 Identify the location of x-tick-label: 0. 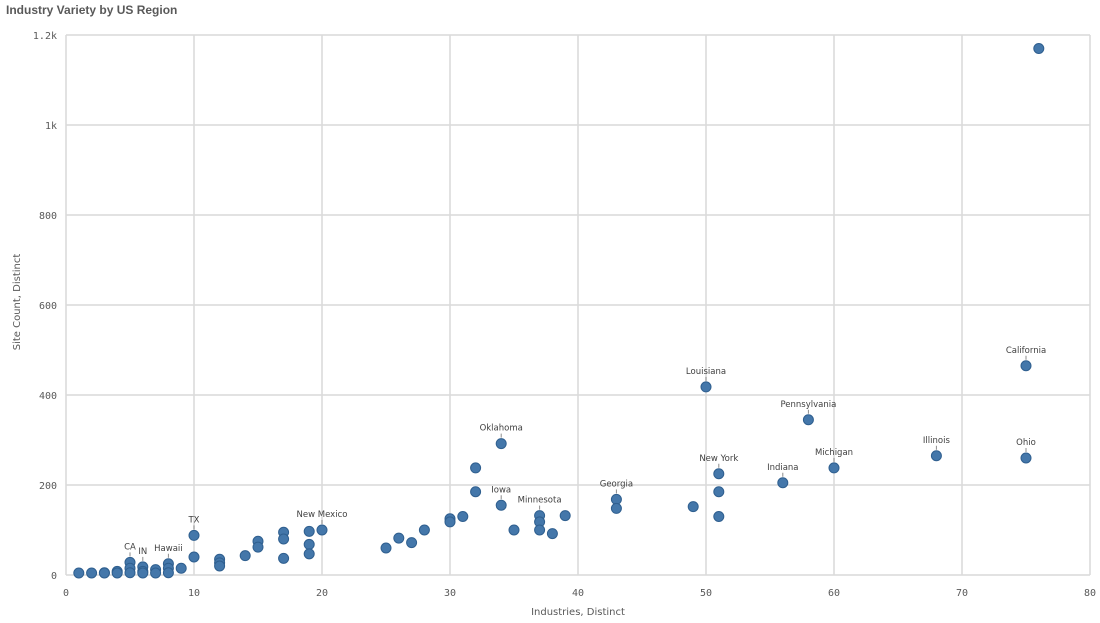
(66, 593).